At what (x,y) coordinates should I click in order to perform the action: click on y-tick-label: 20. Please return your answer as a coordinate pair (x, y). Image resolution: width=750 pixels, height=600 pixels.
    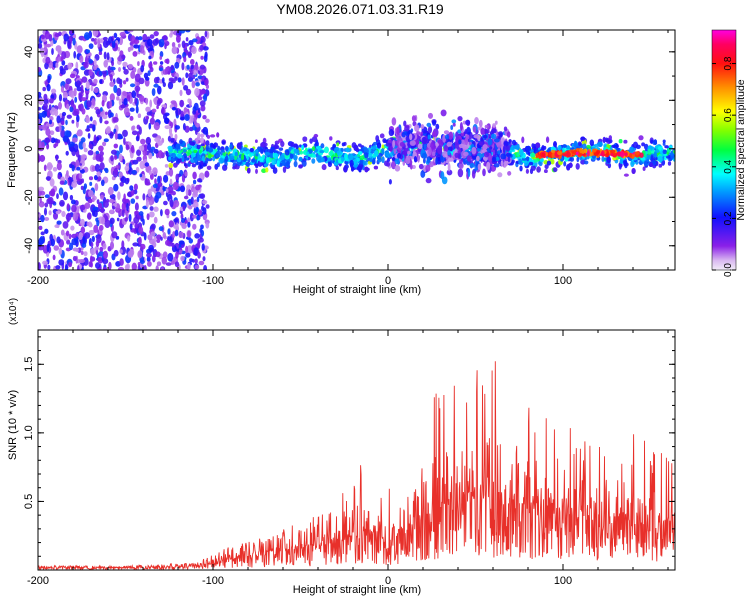
    Looking at the image, I should click on (29, 100).